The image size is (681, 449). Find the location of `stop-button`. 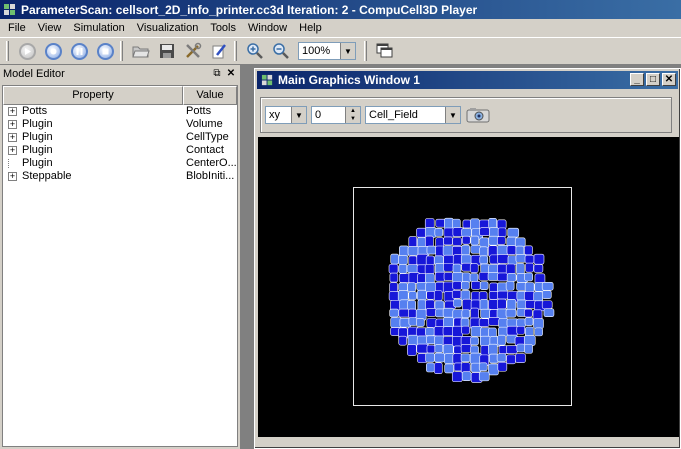

stop-button is located at coordinates (105, 51).